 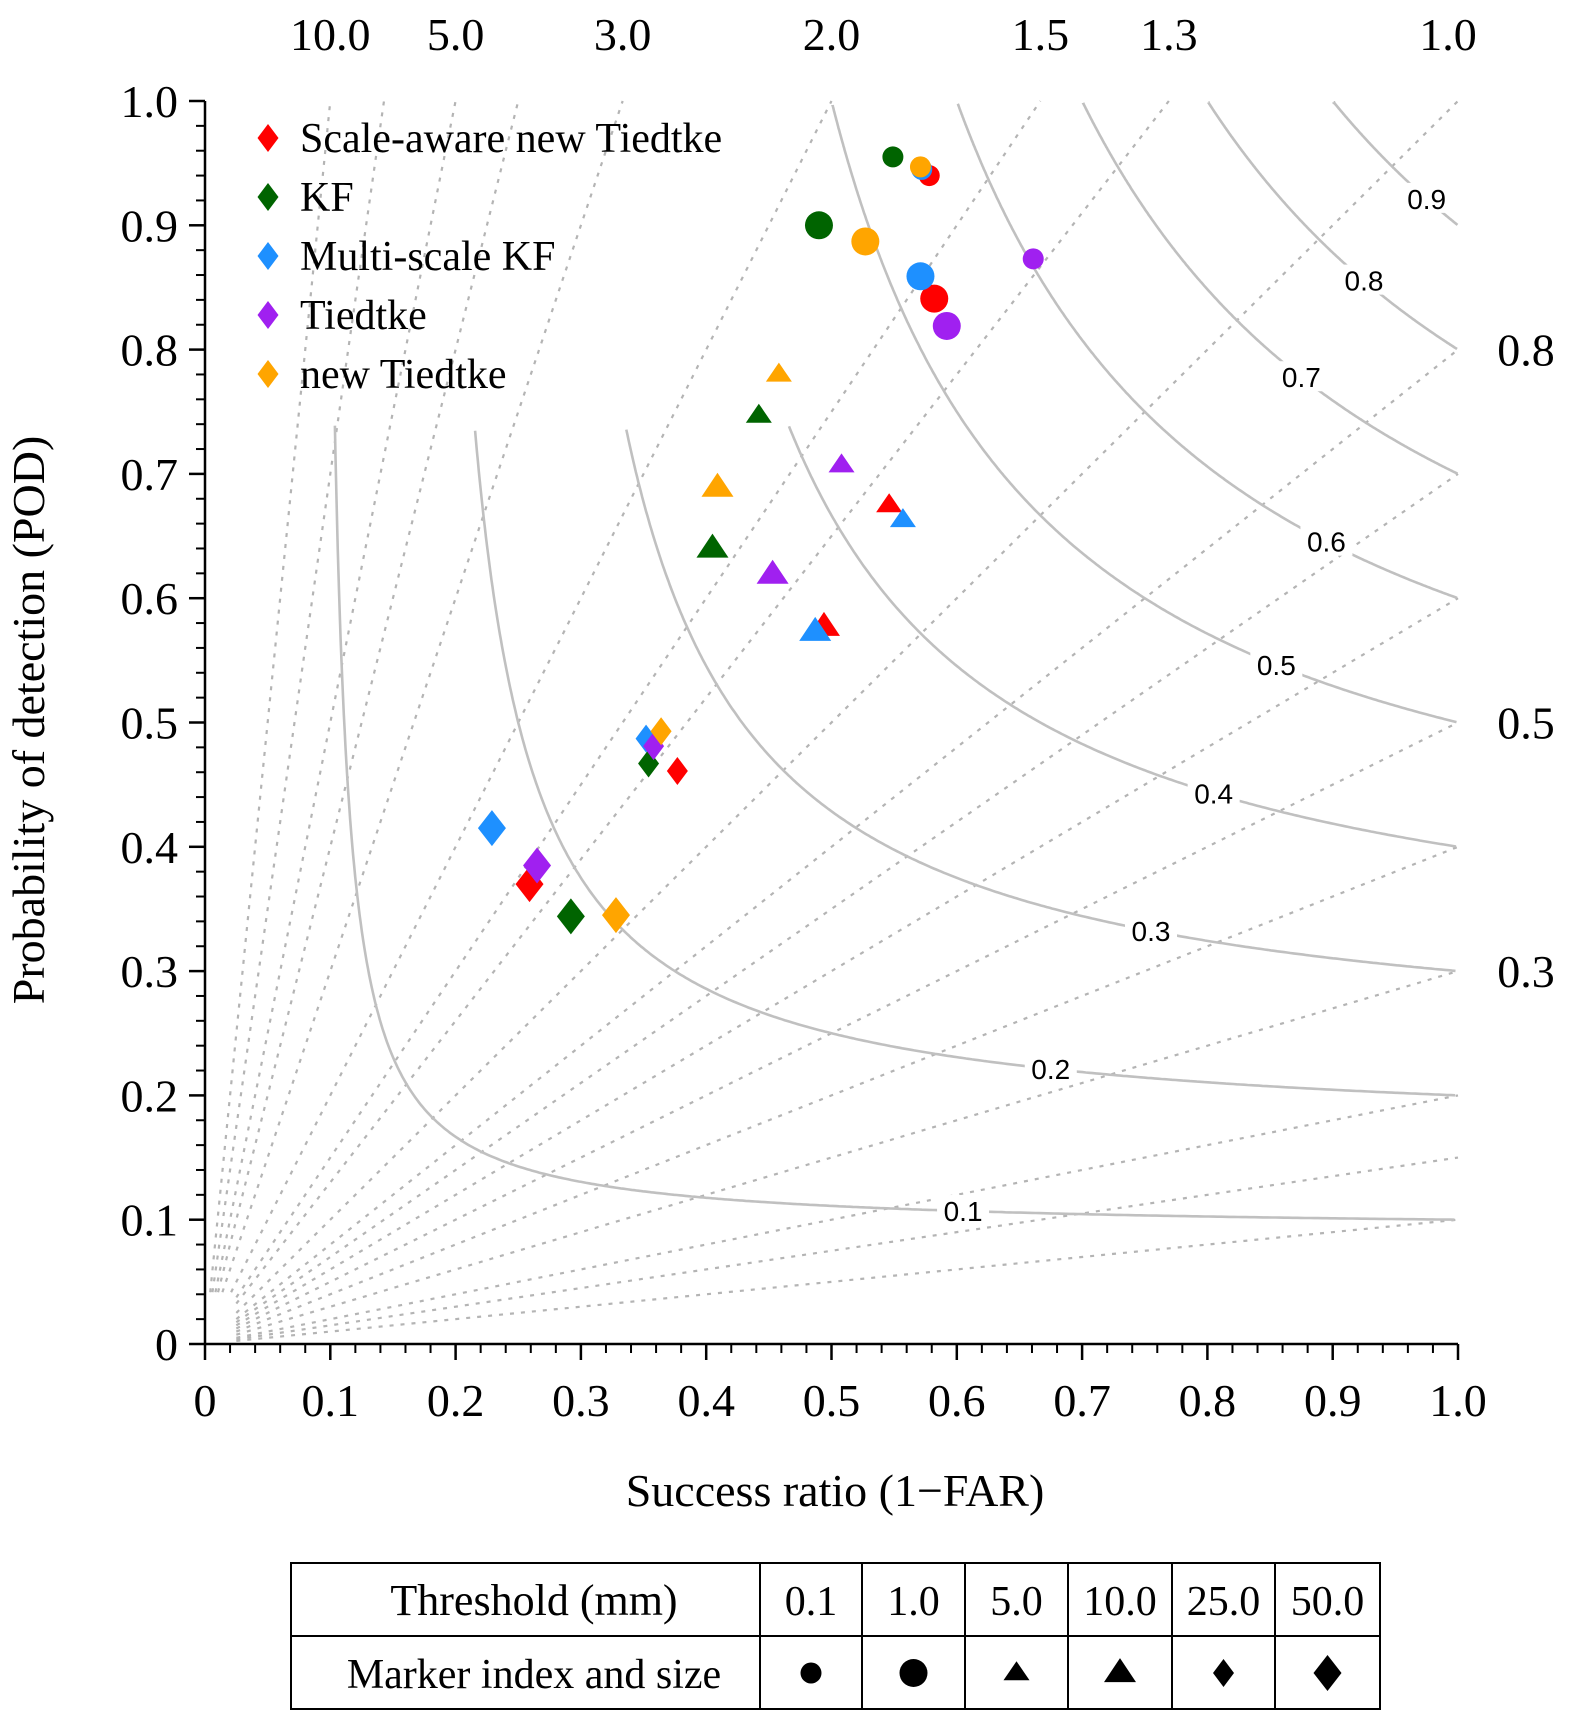 What do you see at coordinates (1050, 1069) in the screenshot?
I see `csi-label: 0.2` at bounding box center [1050, 1069].